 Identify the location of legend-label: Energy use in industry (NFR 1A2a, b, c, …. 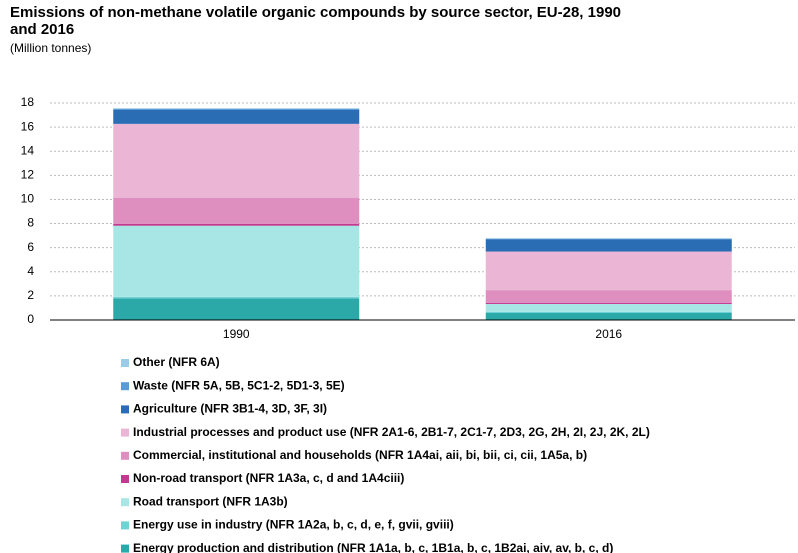
(293, 525).